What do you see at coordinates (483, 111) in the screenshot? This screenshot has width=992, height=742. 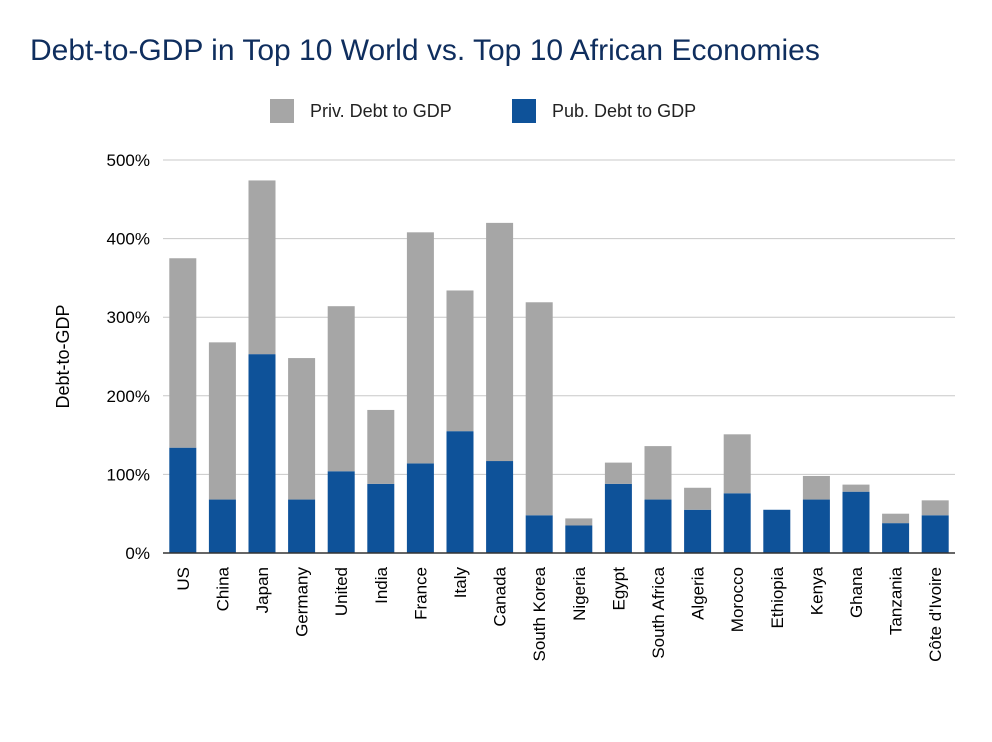 I see `legend: Priv. Debt to GDP Pub. Debt to GDP` at bounding box center [483, 111].